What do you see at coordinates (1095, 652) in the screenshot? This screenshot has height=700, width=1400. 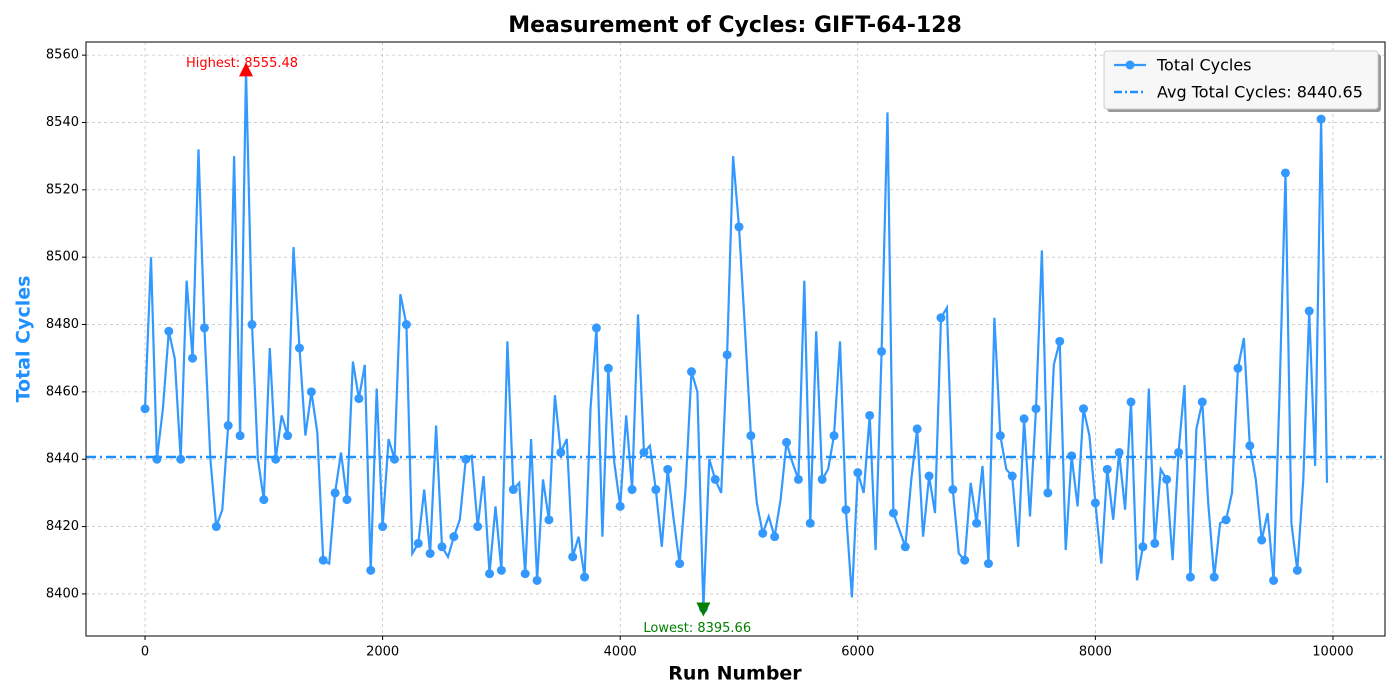 I see `x-tick-label: 8000` at bounding box center [1095, 652].